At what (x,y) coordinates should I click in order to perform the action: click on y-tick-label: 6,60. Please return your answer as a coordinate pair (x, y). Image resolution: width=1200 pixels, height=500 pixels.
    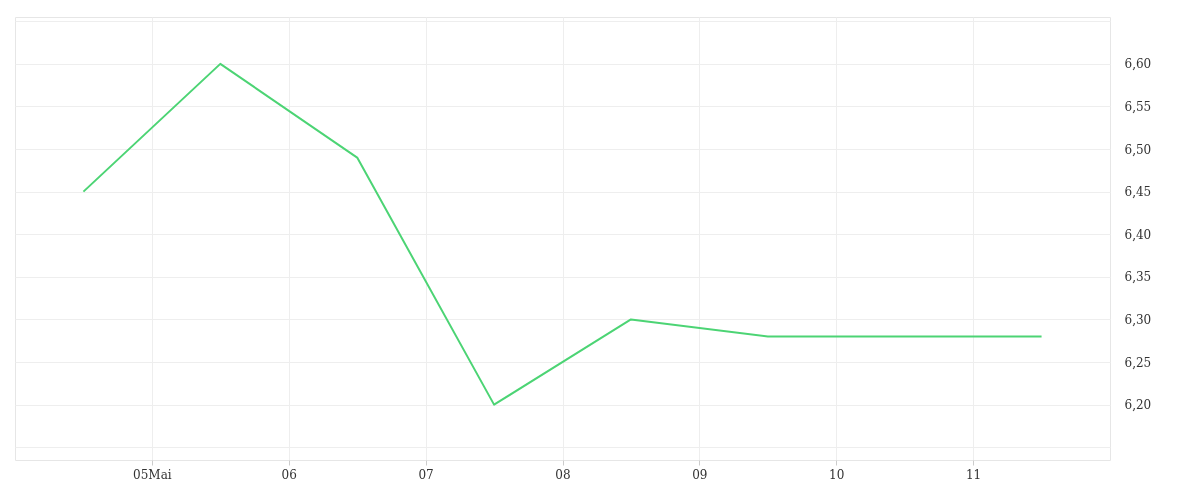
    Looking at the image, I should click on (1138, 64).